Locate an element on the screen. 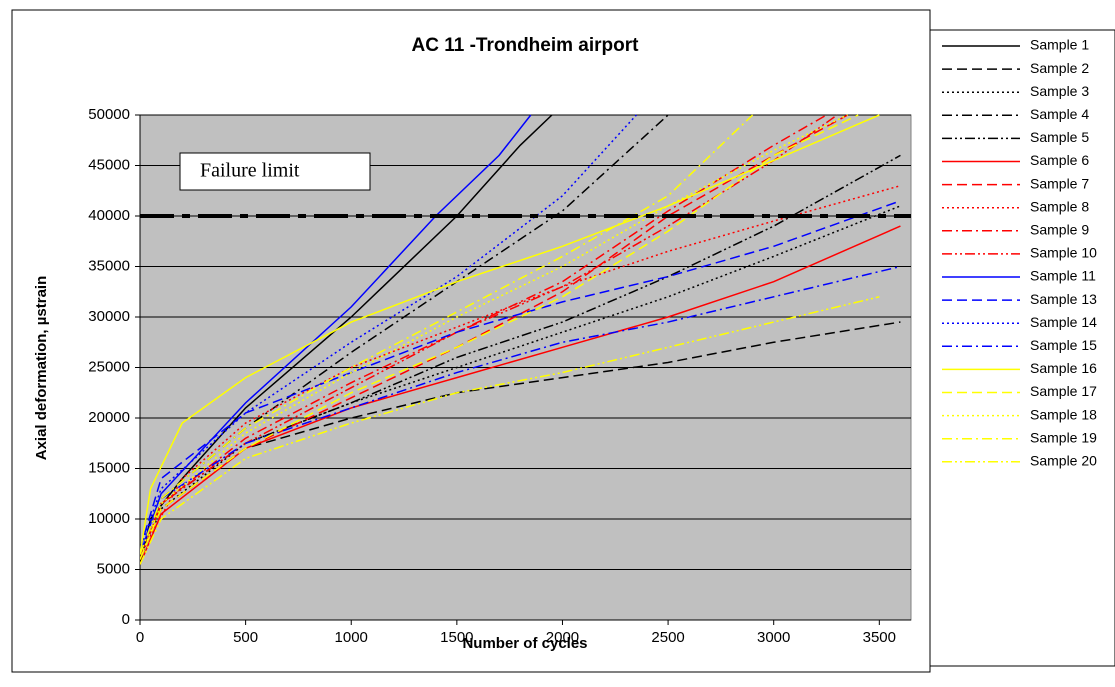 Image resolution: width=1115 pixels, height=687 pixels. legend-label: Sample 5 is located at coordinates (1059, 137).